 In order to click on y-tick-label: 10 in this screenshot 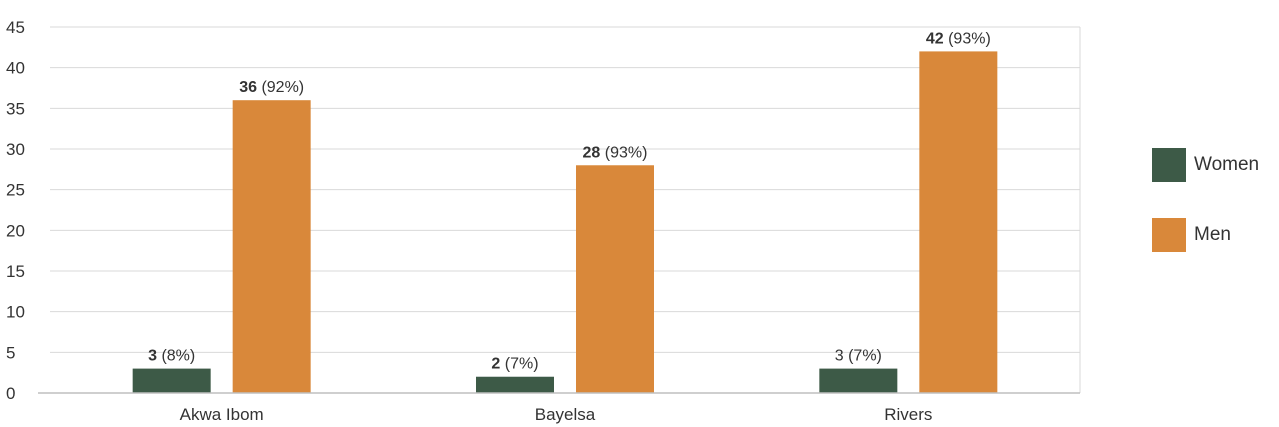, I will do `click(15, 312)`.